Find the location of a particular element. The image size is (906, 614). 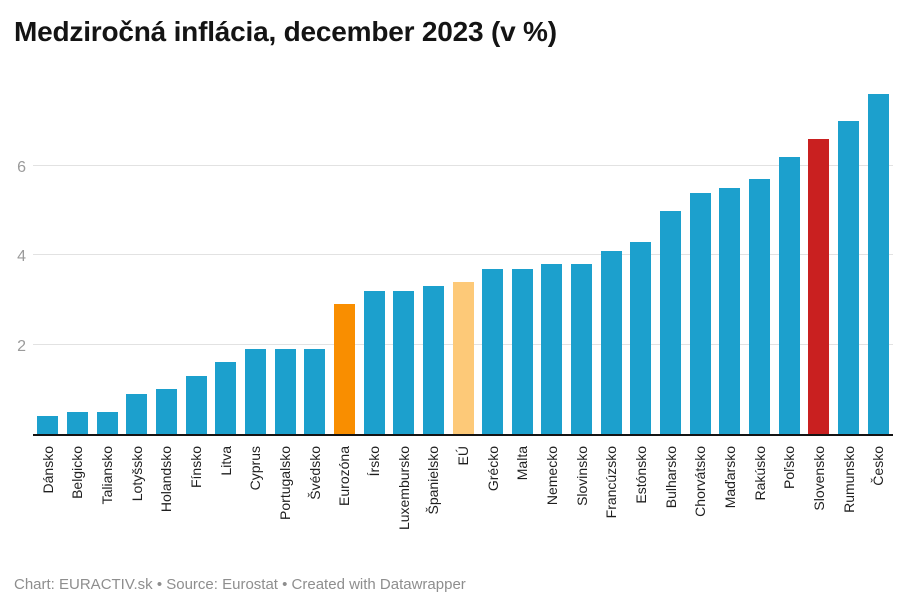

chart-title: Medziročná inflácia, december 2023 (v %) is located at coordinates (285, 31).